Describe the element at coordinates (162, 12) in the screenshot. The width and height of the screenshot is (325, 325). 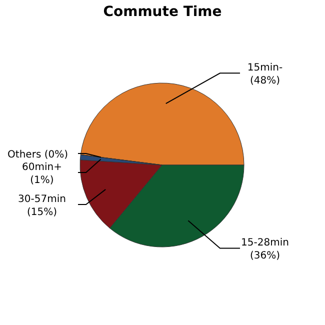
I see `chart-title: Commute Time` at that location.